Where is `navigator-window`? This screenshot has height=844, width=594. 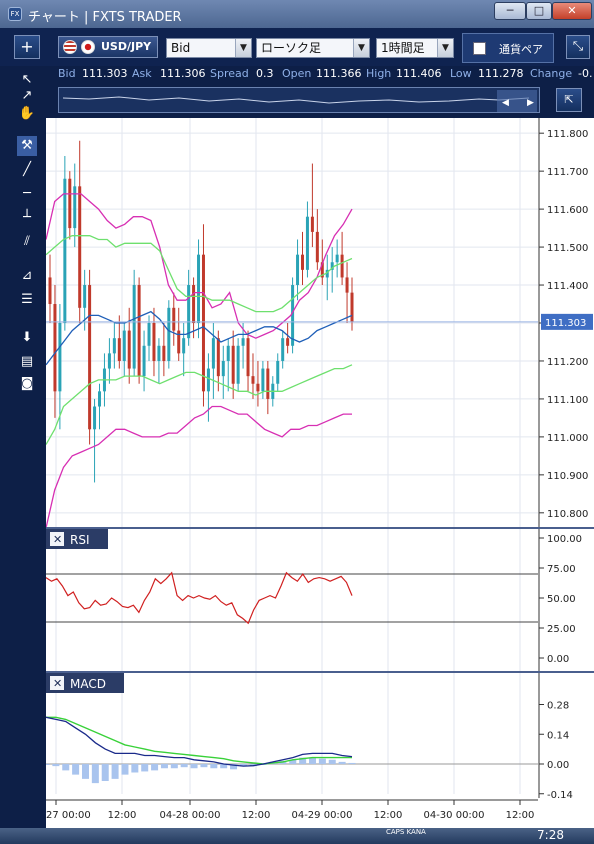
navigator-window is located at coordinates (517, 101).